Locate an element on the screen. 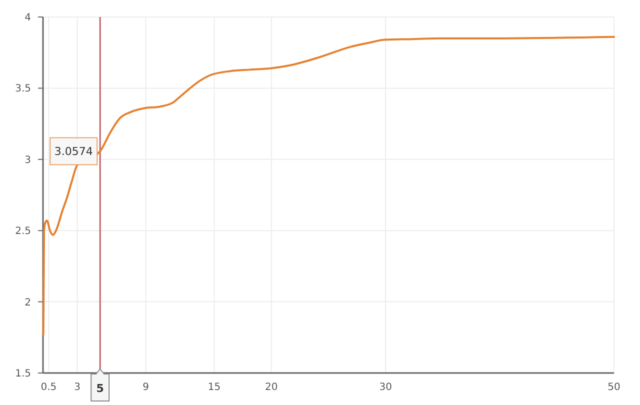 This screenshot has height=405, width=640. x-tick-label: 3 is located at coordinates (77, 387).